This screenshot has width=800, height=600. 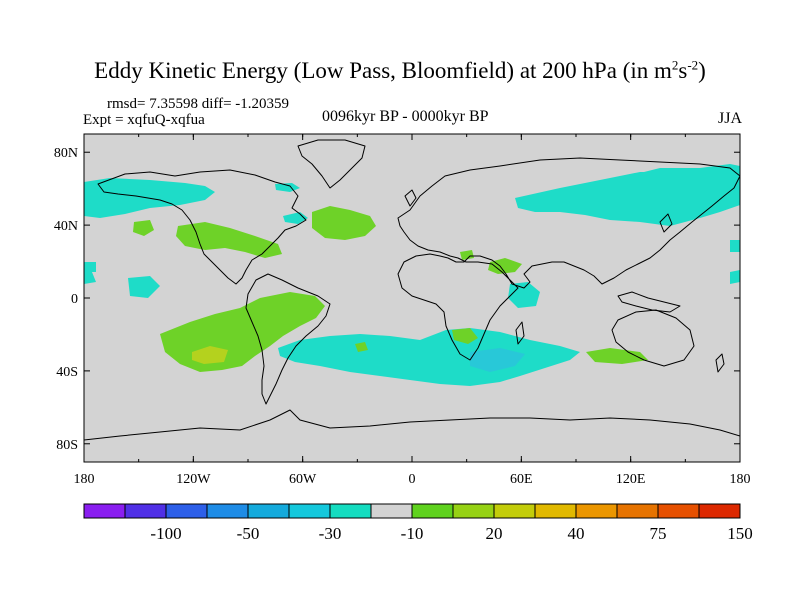 I want to click on colorbar-labels: -100 -50 -30 -10 20 40 75 150, so click(x=451, y=533).